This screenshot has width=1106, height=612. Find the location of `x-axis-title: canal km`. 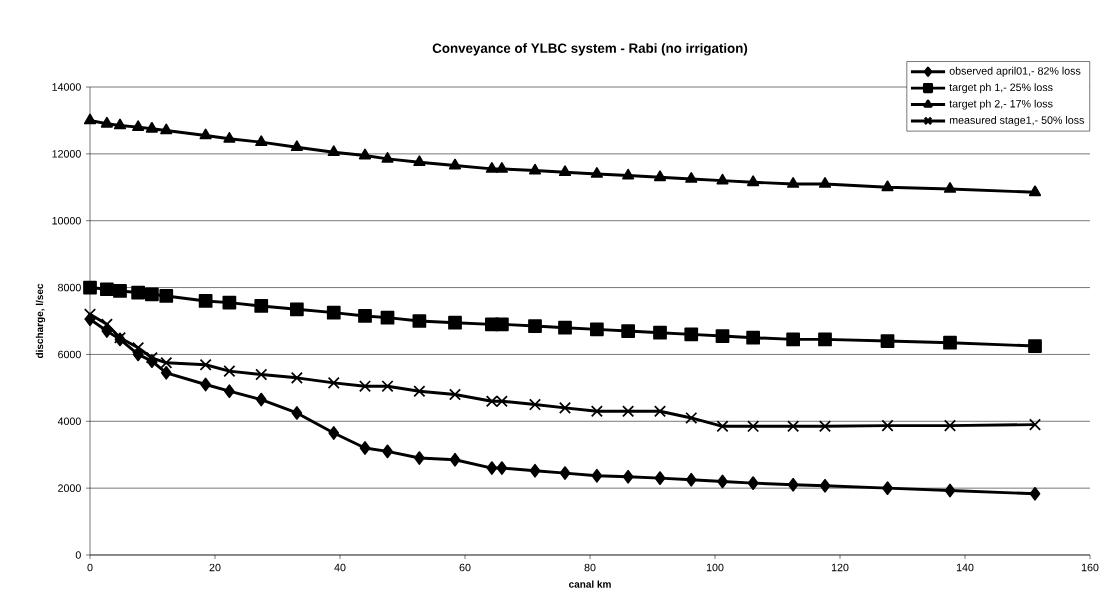

x-axis-title: canal km is located at coordinates (590, 584).